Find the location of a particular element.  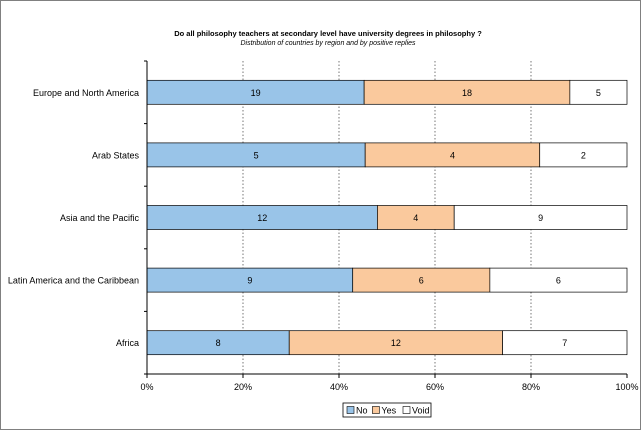

x-tick-label: 60% is located at coordinates (435, 387).